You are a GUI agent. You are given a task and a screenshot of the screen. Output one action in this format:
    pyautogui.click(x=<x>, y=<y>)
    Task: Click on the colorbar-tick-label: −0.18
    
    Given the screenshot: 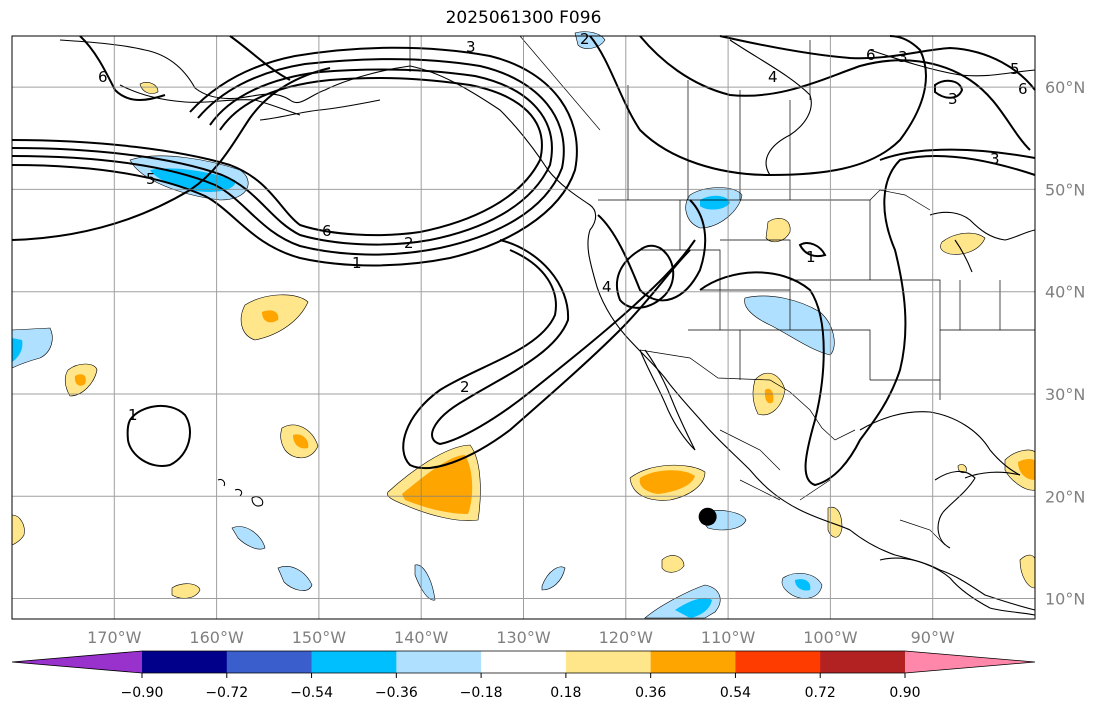 What is the action you would take?
    pyautogui.click(x=481, y=693)
    